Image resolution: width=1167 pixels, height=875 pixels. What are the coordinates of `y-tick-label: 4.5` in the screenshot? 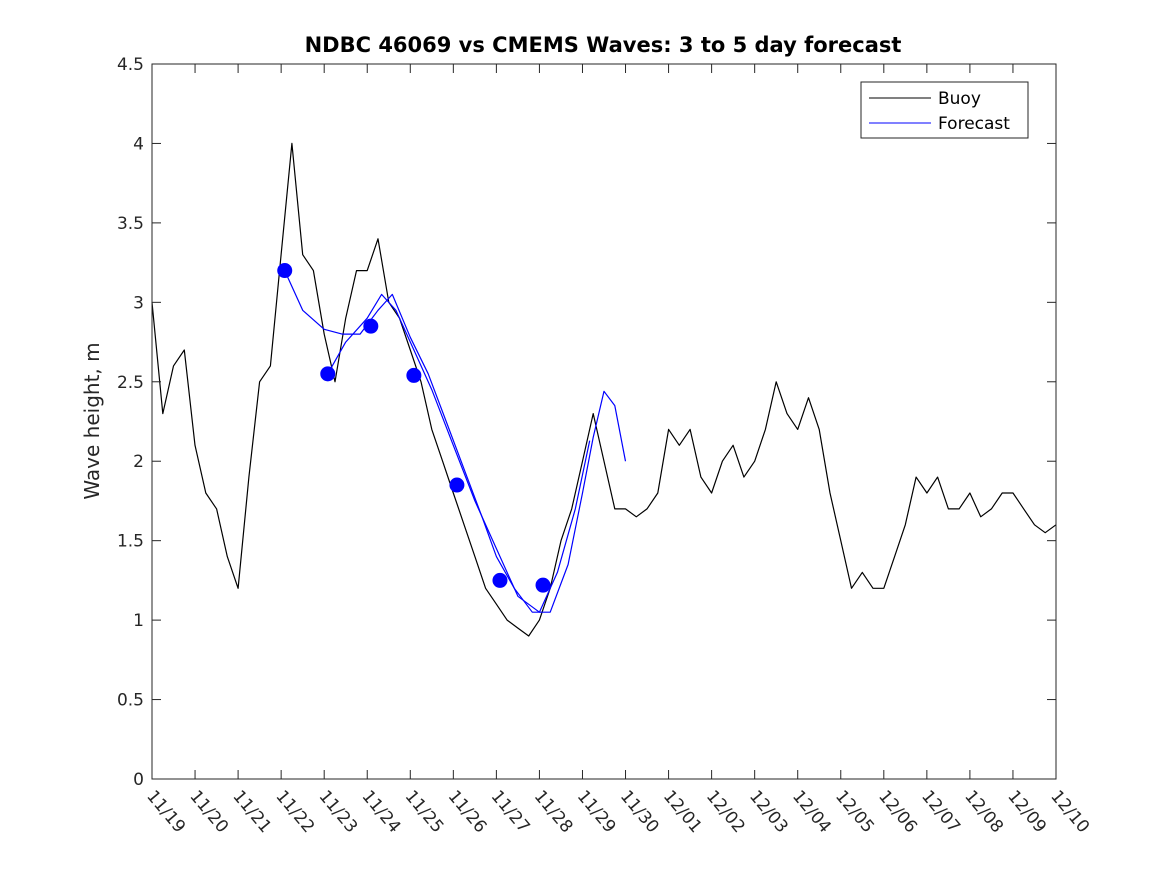 It's located at (130, 65).